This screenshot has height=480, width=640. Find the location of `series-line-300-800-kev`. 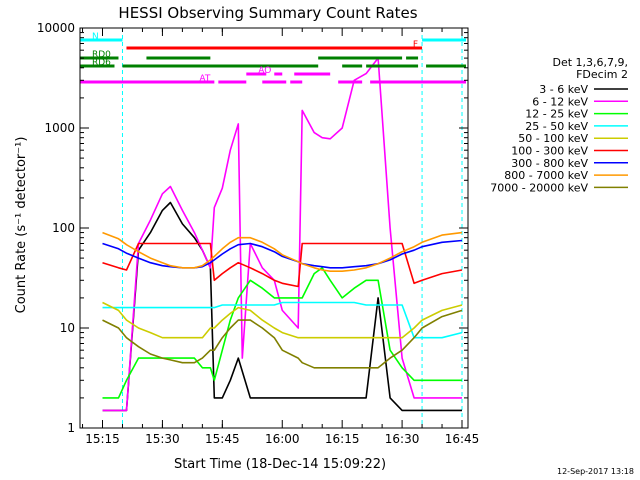

series-line-300-800-kev is located at coordinates (282, 254).